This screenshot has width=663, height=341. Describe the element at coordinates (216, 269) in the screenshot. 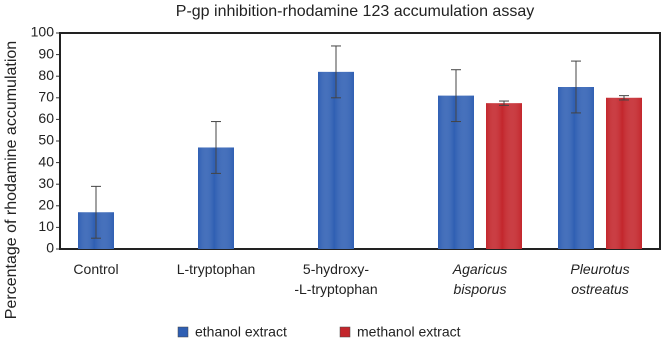

I see `x-tick-label: L-tryptophan` at that location.